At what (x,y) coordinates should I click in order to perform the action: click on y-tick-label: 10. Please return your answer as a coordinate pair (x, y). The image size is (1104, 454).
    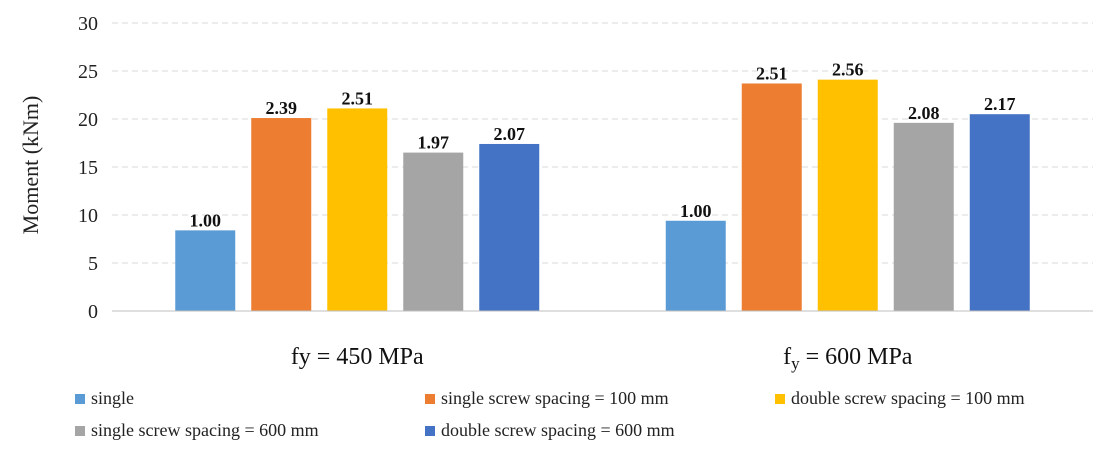
    Looking at the image, I should click on (88, 216).